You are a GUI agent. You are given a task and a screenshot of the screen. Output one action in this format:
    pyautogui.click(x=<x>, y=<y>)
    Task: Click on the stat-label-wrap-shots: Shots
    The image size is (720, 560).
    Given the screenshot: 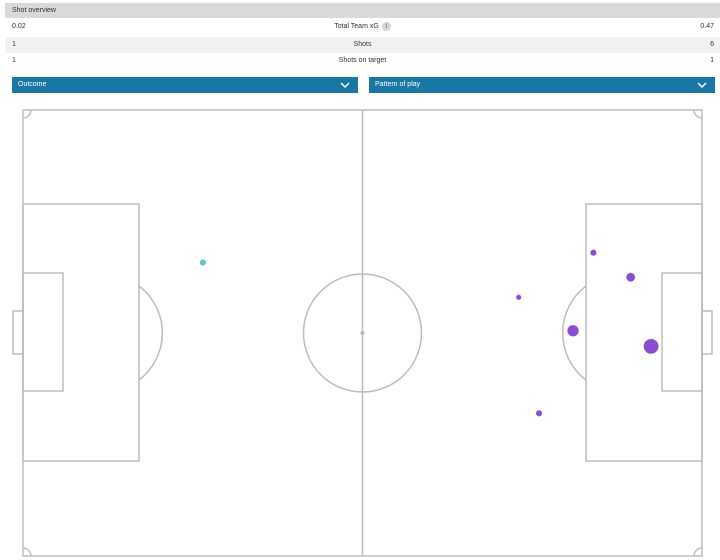 What is the action you would take?
    pyautogui.click(x=362, y=45)
    